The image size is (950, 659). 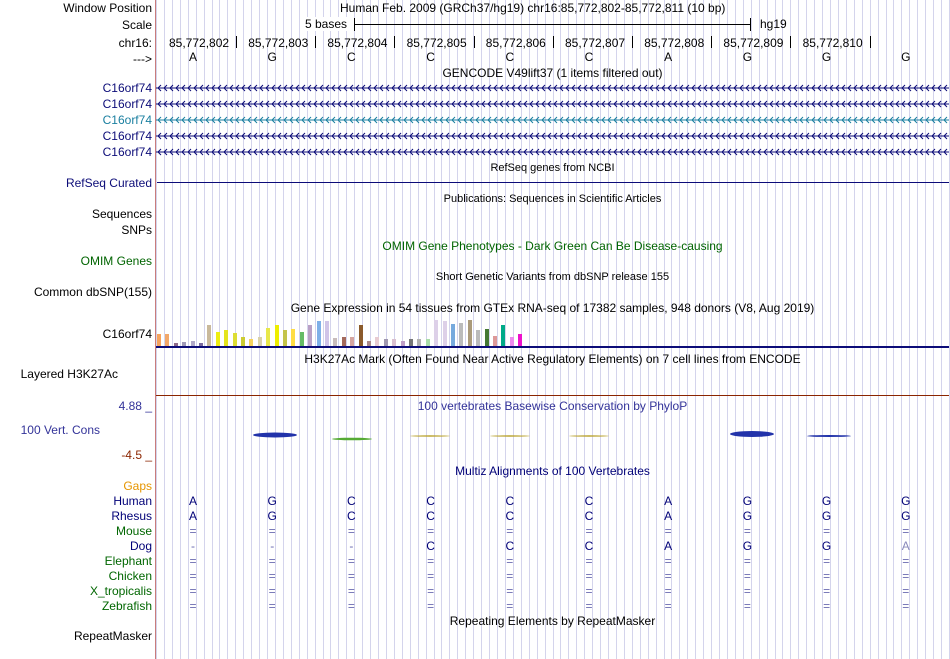 I want to click on refseq-label: RefSeq Curated, so click(x=108, y=183).